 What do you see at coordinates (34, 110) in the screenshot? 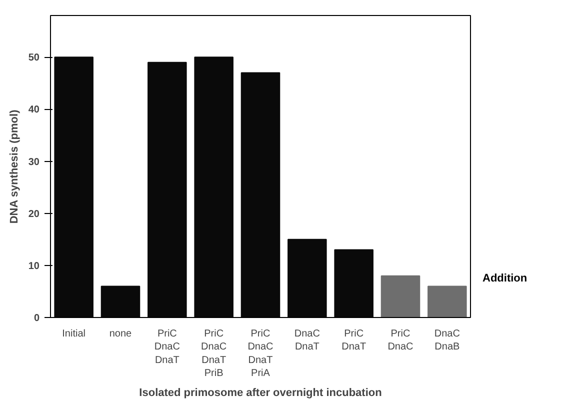
I see `y-tick-label: 40` at bounding box center [34, 110].